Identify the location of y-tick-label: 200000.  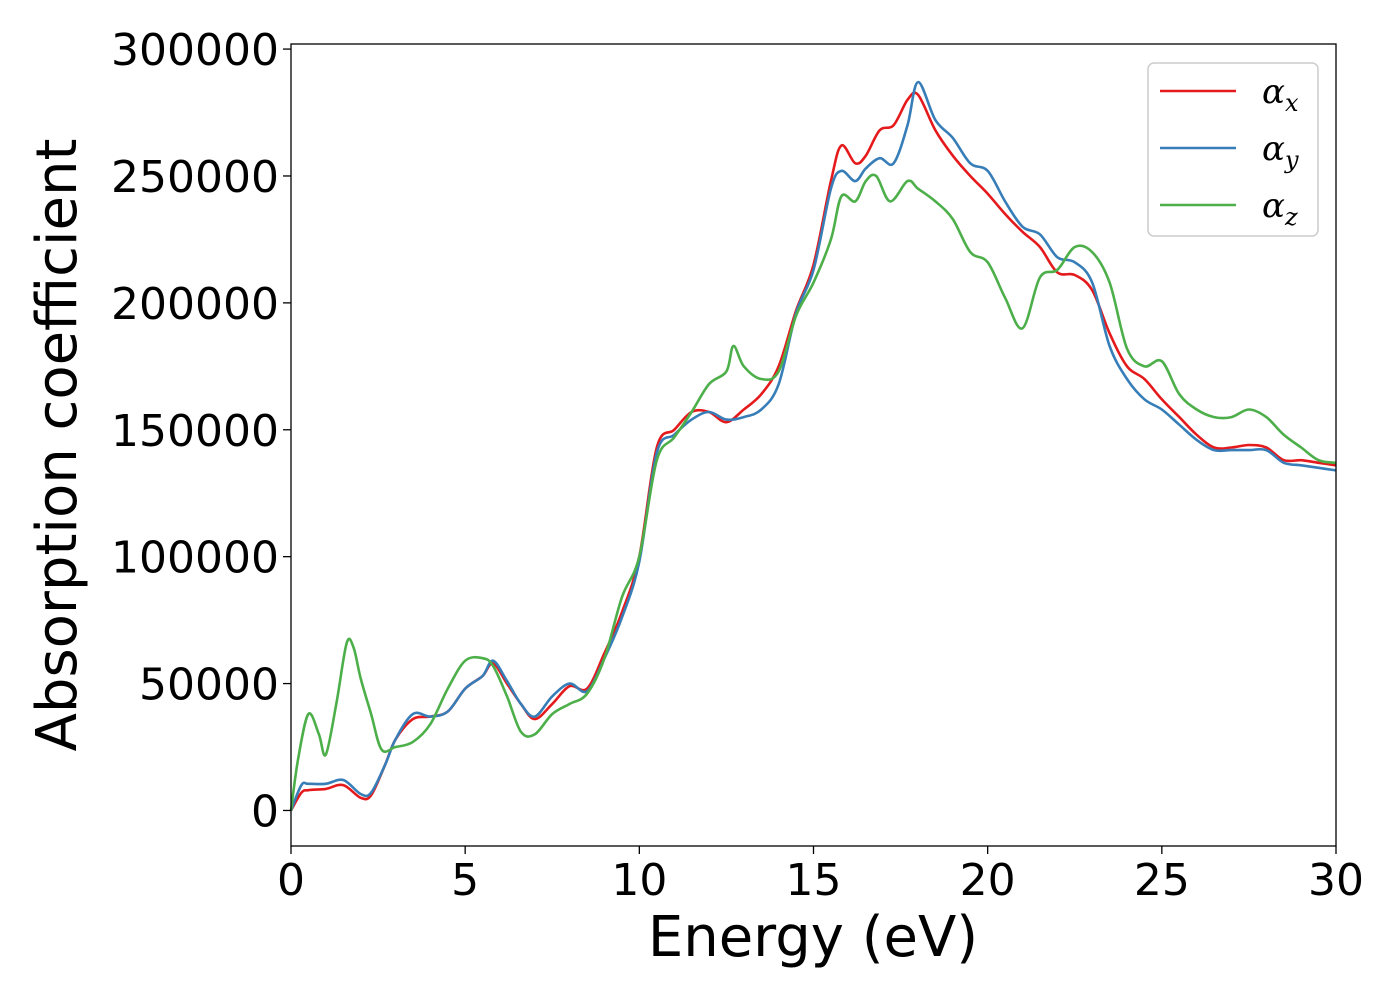
(195, 304).